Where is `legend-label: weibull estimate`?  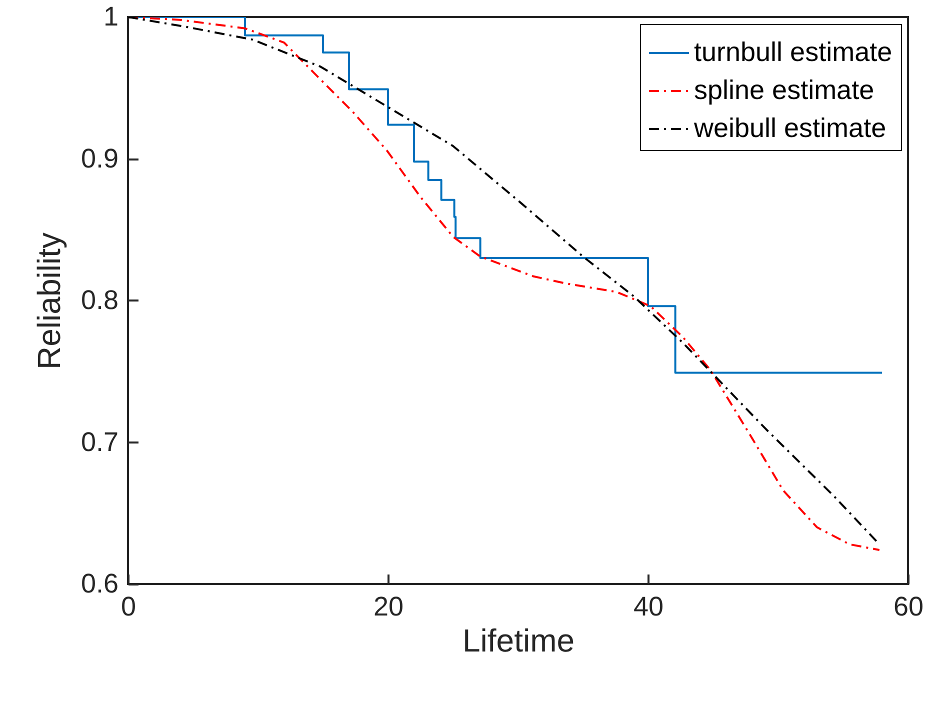
legend-label: weibull estimate is located at coordinates (789, 128).